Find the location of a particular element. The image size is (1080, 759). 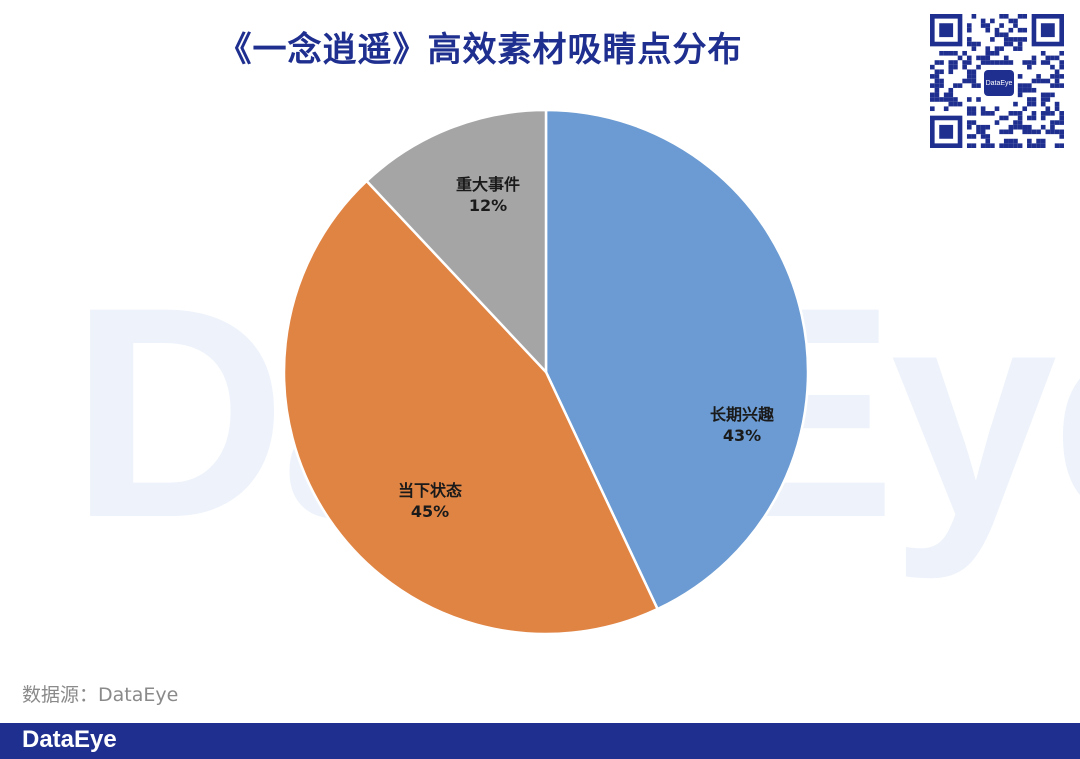

data-source: 数据源：DataEye is located at coordinates (100, 695).